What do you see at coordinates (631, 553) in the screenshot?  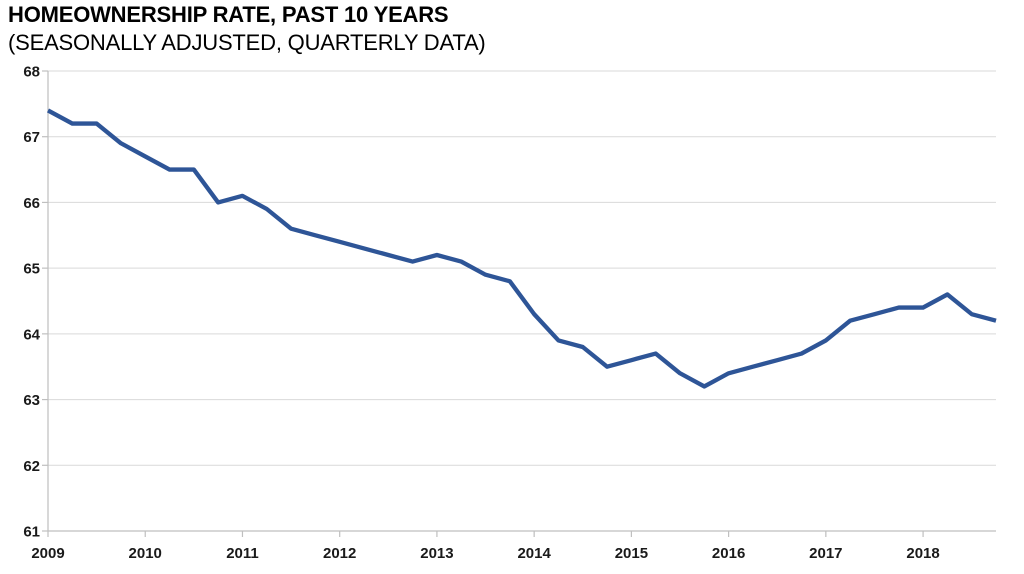 I see `x-tick-label: 2015` at bounding box center [631, 553].